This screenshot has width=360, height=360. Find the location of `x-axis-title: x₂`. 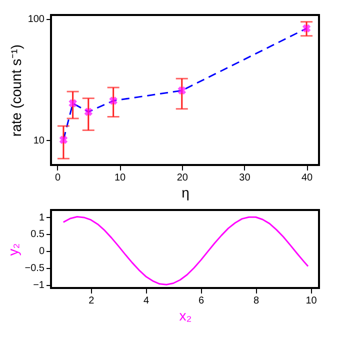

x-axis-title: x₂ is located at coordinates (185, 316).